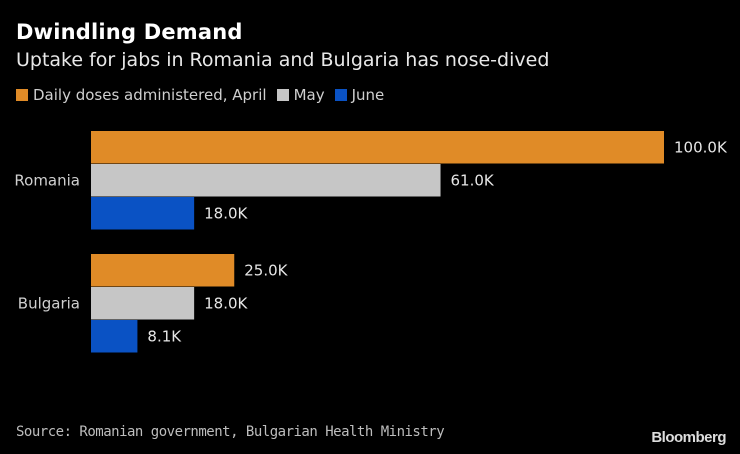  Describe the element at coordinates (114, 336) in the screenshot. I see `bar-bulgaria-june` at that location.